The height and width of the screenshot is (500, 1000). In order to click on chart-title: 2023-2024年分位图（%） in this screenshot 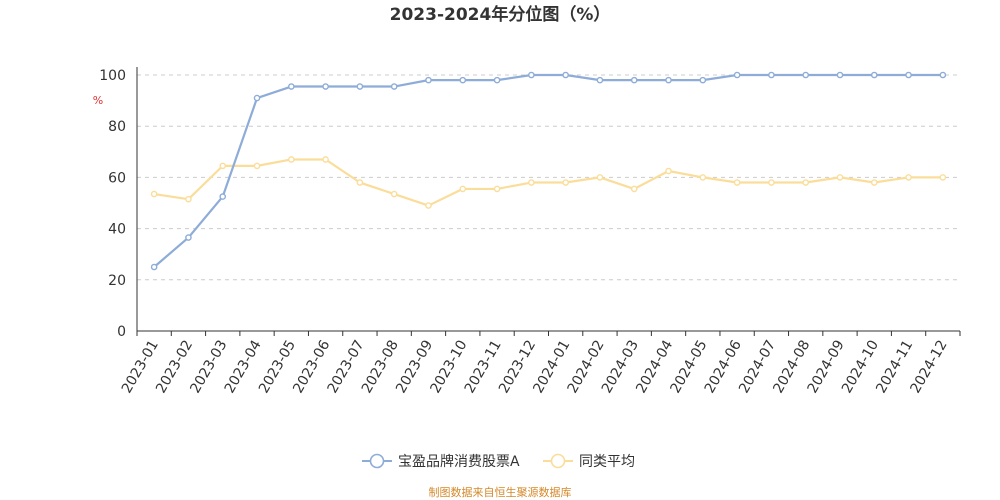, I will do `click(500, 14)`.